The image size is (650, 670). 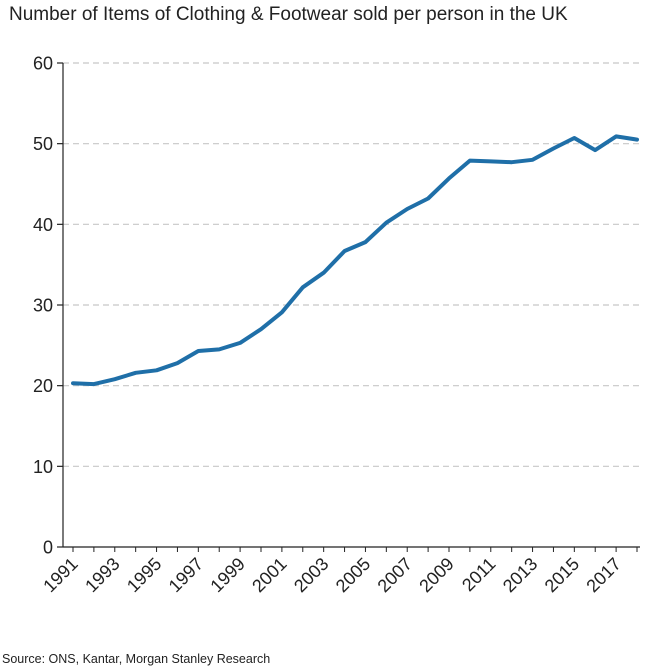 What do you see at coordinates (186, 575) in the screenshot?
I see `x-tick-label: 1997` at bounding box center [186, 575].